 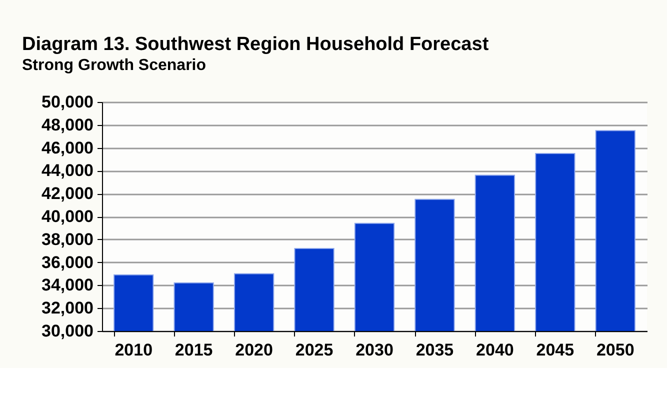 What do you see at coordinates (68, 102) in the screenshot?
I see `y-tick-label: 50,000` at bounding box center [68, 102].